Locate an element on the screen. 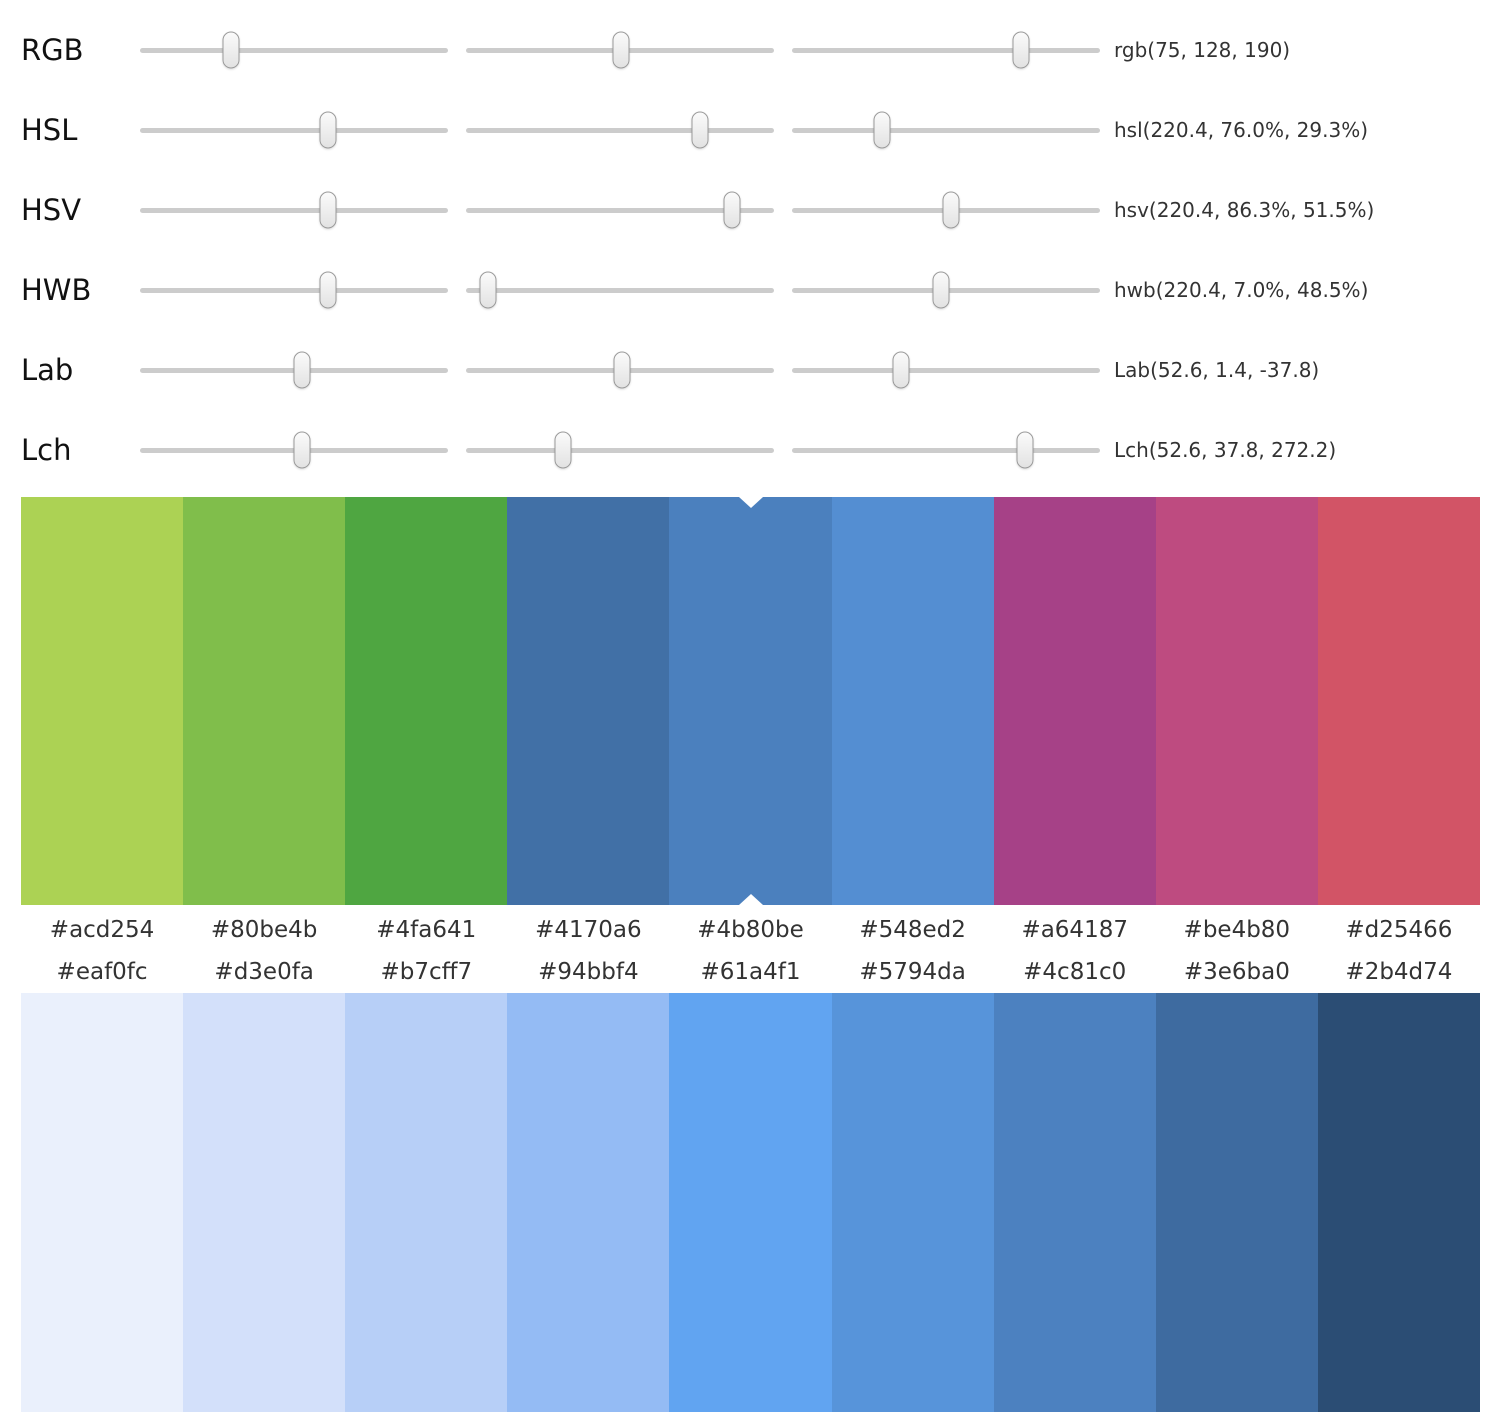 The height and width of the screenshot is (1415, 1501). slider-track-lch-l is located at coordinates (294, 450).